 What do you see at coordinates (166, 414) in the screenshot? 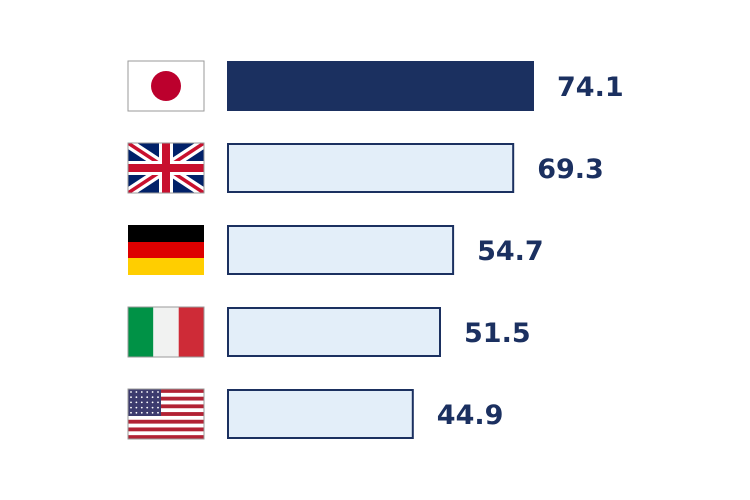
I see `usa-flag-icon` at bounding box center [166, 414].